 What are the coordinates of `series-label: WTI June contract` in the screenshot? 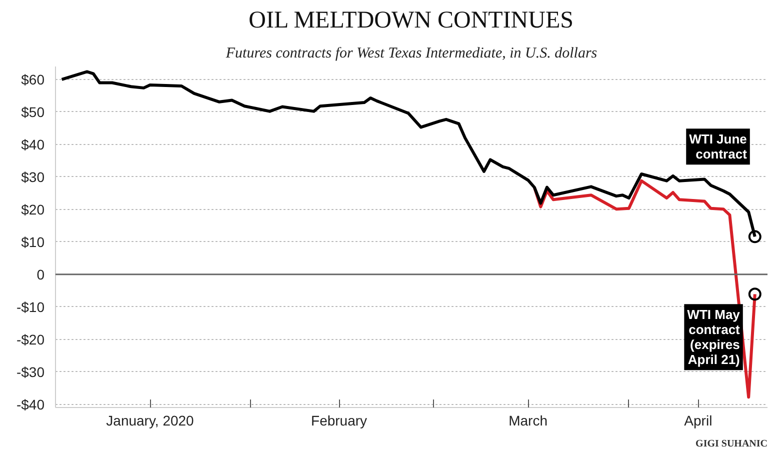 It's located at (718, 147).